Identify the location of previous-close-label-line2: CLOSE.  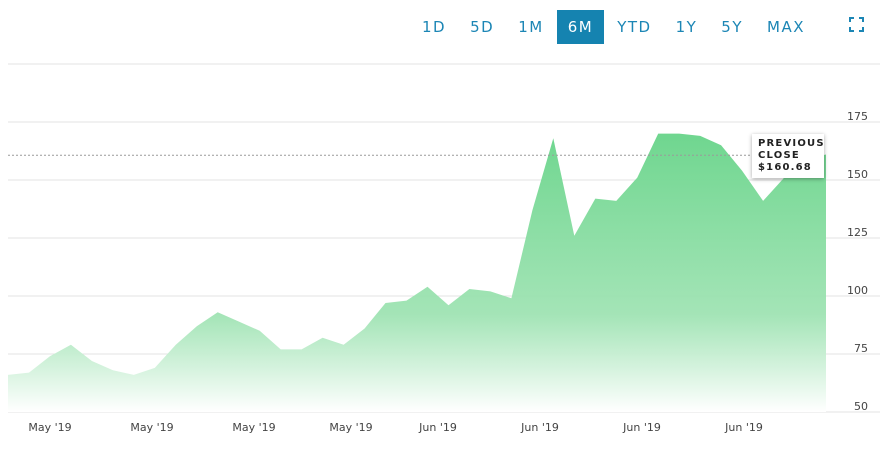
(779, 155).